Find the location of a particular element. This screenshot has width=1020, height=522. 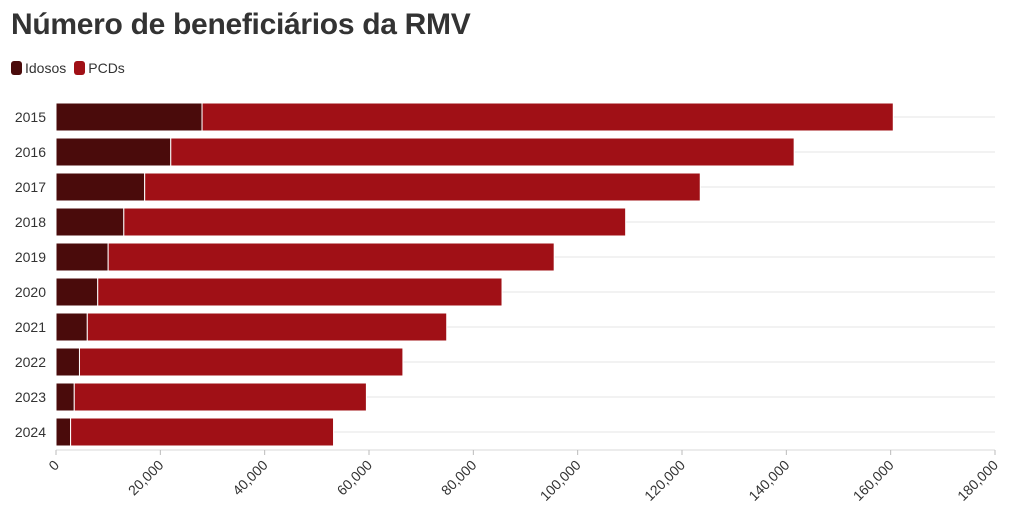

x-tick-label: 0 is located at coordinates (53, 465).